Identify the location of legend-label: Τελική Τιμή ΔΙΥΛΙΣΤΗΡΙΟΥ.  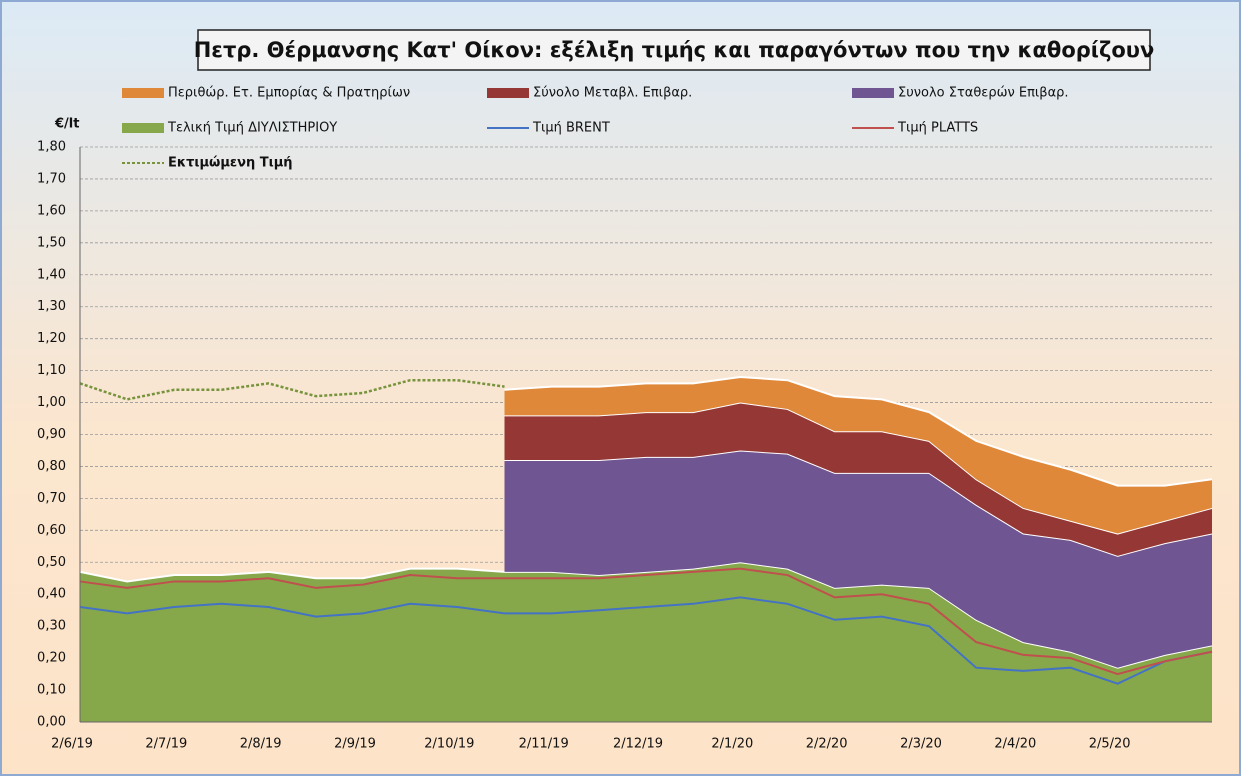
(252, 128).